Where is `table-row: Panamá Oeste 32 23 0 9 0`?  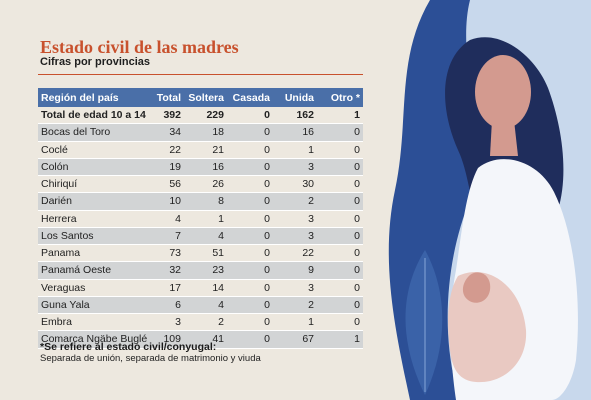
table-row: Panamá Oeste 32 23 0 9 0 is located at coordinates (200, 270).